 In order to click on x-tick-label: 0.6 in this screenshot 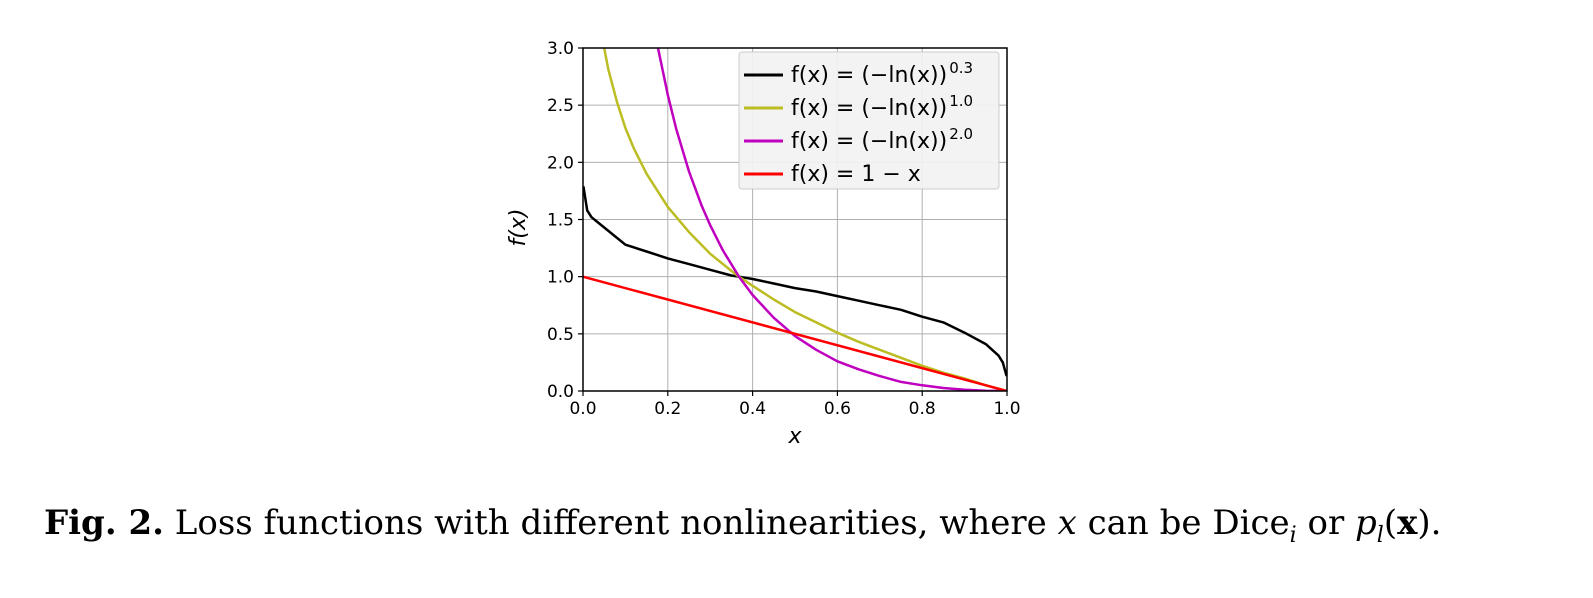, I will do `click(837, 409)`.